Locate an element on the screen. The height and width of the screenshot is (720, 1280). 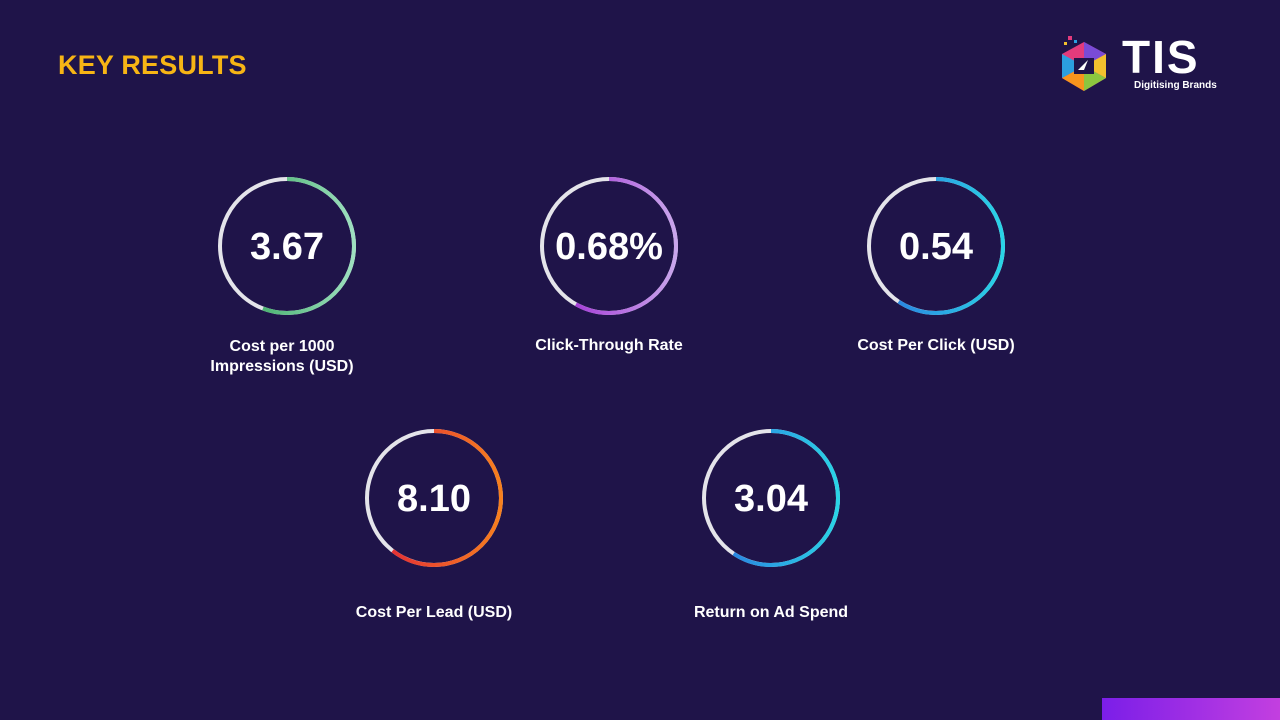
slide-title: KEY RESULTS is located at coordinates (152, 65).